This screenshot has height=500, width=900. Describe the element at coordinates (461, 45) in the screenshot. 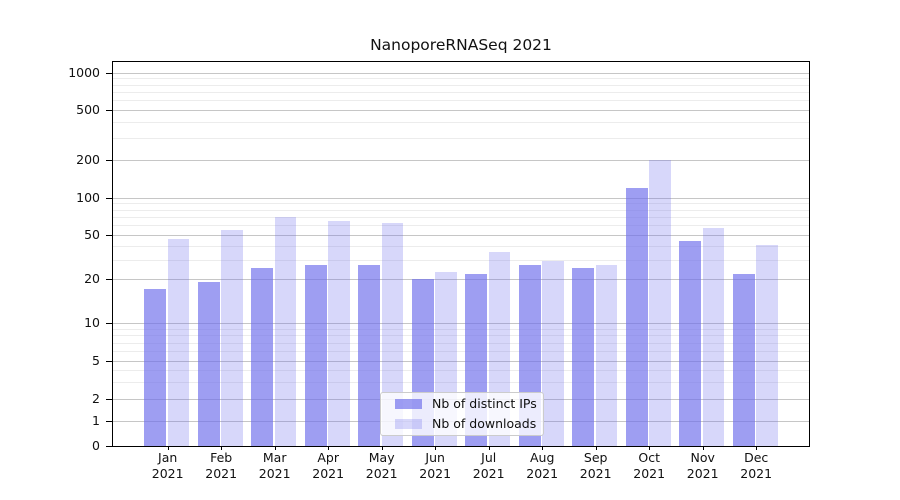

I see `chart-title: NanoporeRNASeq 2021` at that location.